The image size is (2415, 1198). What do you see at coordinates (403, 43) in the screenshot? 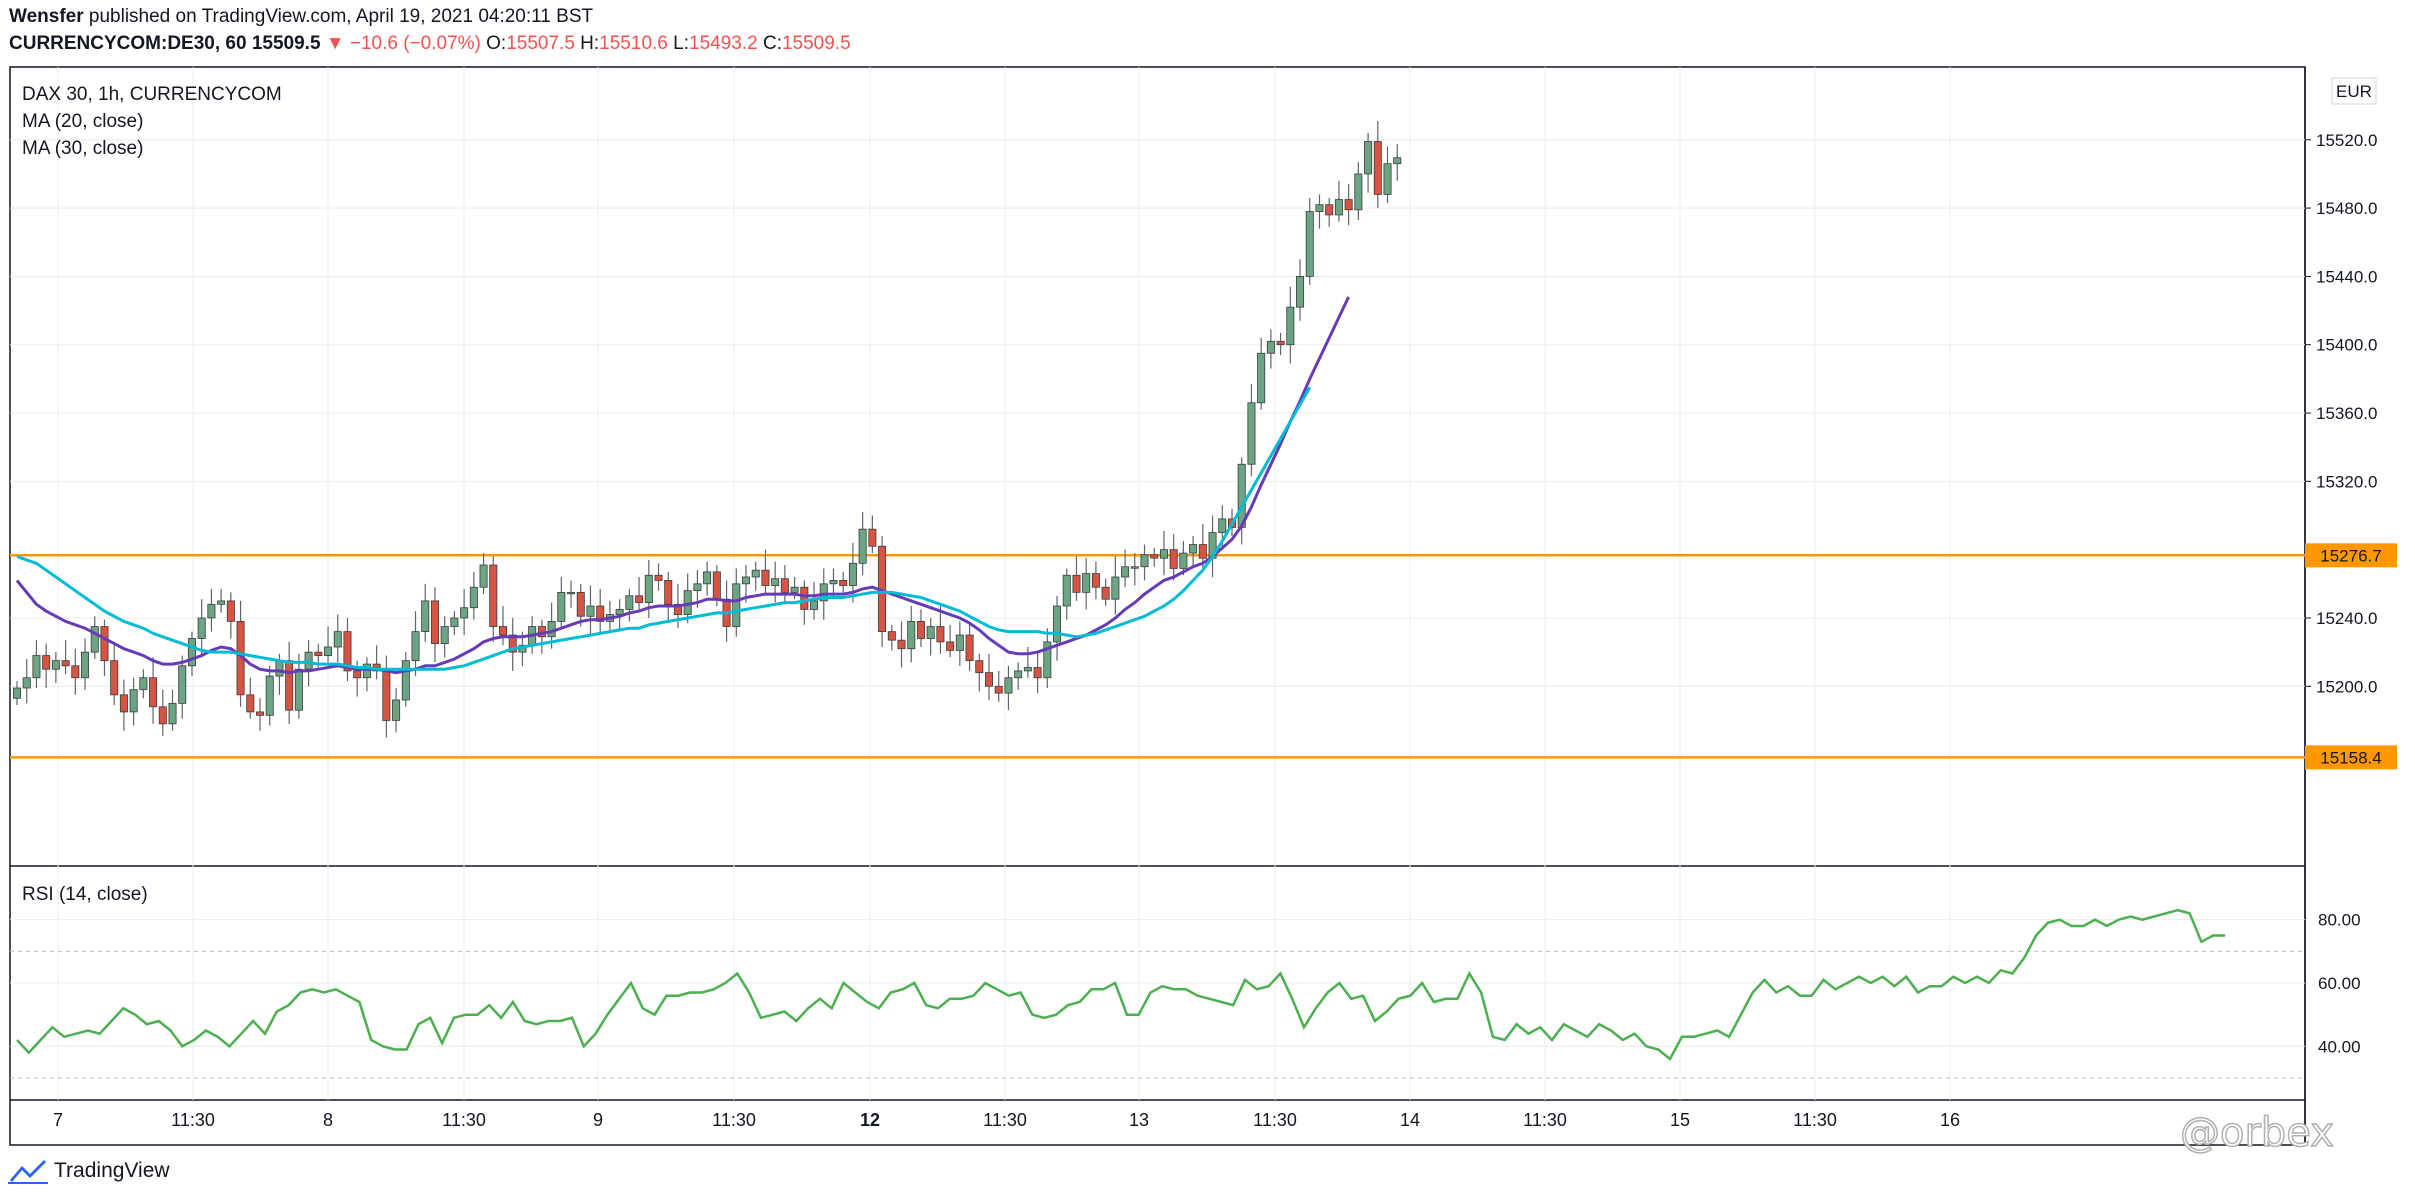
I see `price-change: ▼ −10.6 (−0.07%)` at bounding box center [403, 43].